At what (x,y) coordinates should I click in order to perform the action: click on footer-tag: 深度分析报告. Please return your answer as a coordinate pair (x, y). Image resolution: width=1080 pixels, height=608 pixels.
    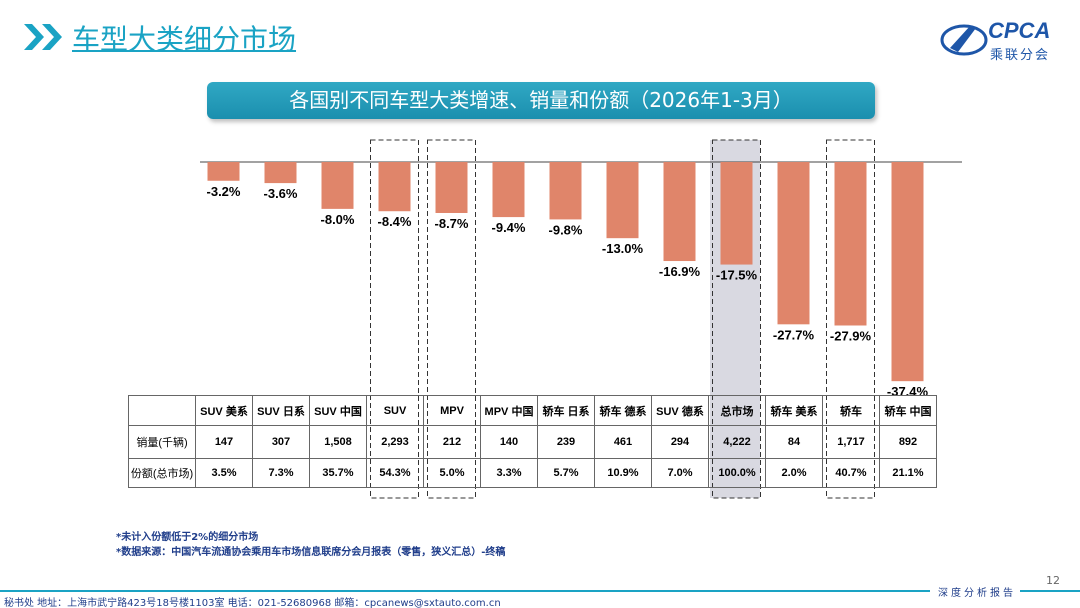
    Looking at the image, I should click on (977, 593).